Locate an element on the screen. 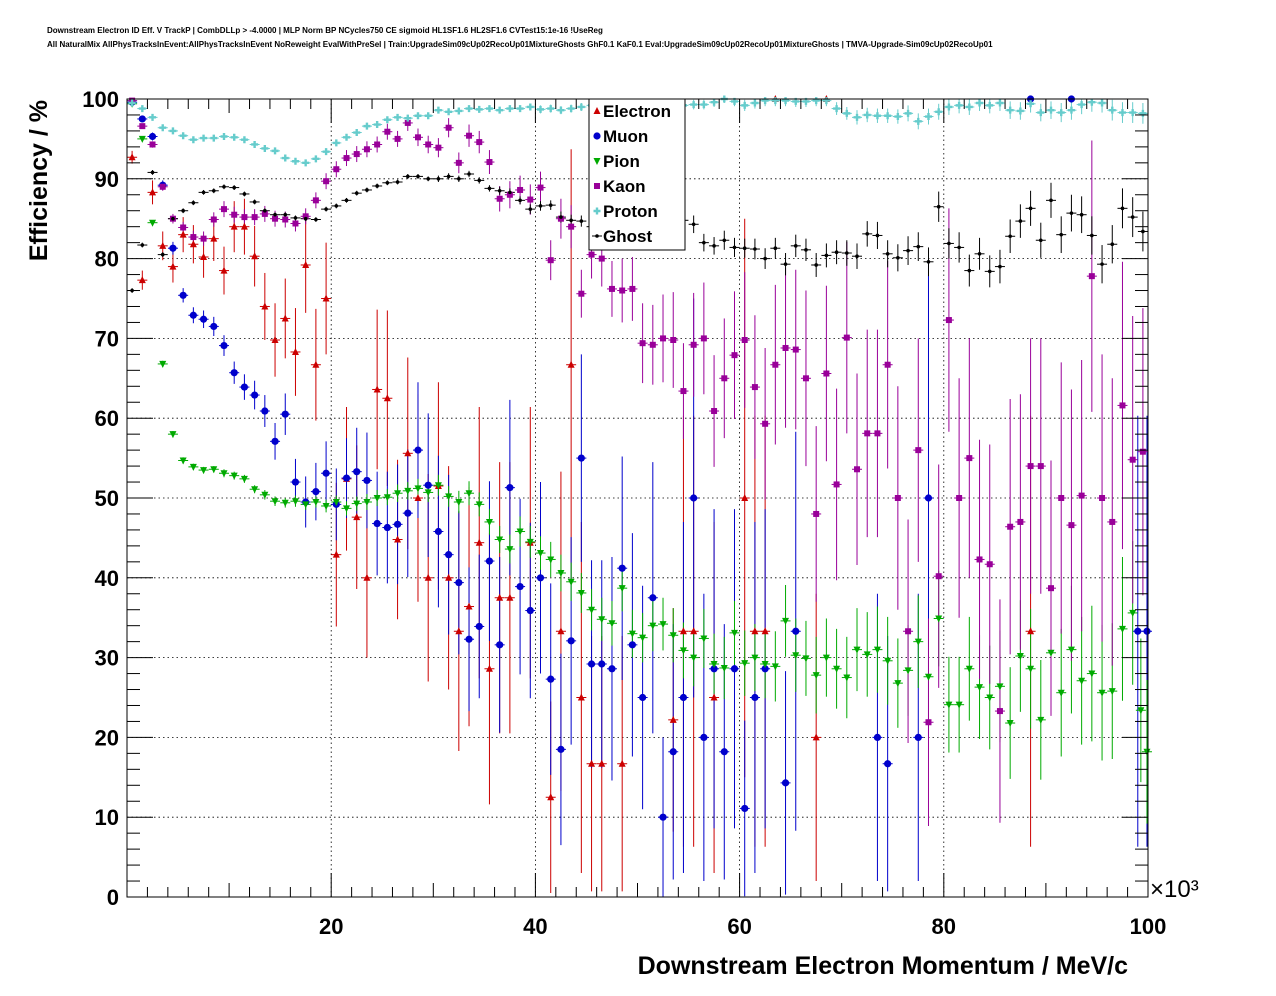 The image size is (1276, 996). y-tick-label: 60 is located at coordinates (107, 418).